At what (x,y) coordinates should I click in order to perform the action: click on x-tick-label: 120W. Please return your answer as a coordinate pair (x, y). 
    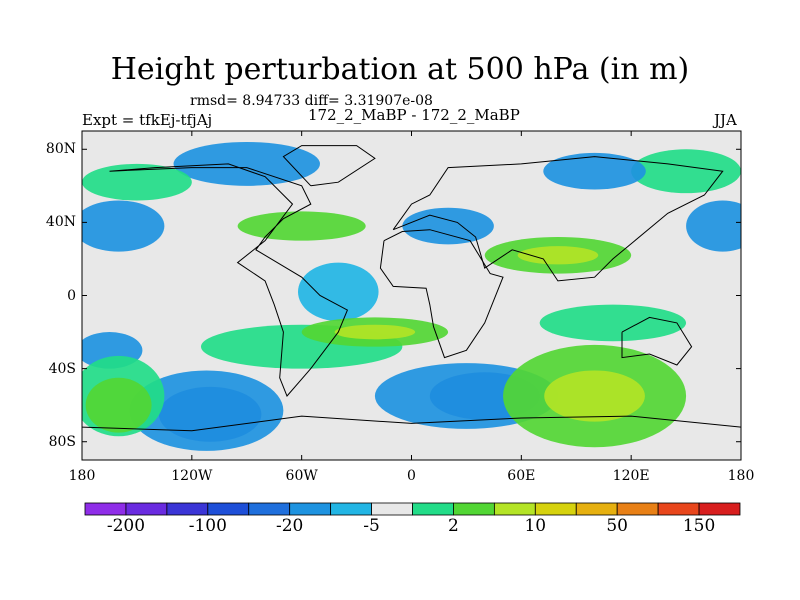
    Looking at the image, I should click on (192, 476).